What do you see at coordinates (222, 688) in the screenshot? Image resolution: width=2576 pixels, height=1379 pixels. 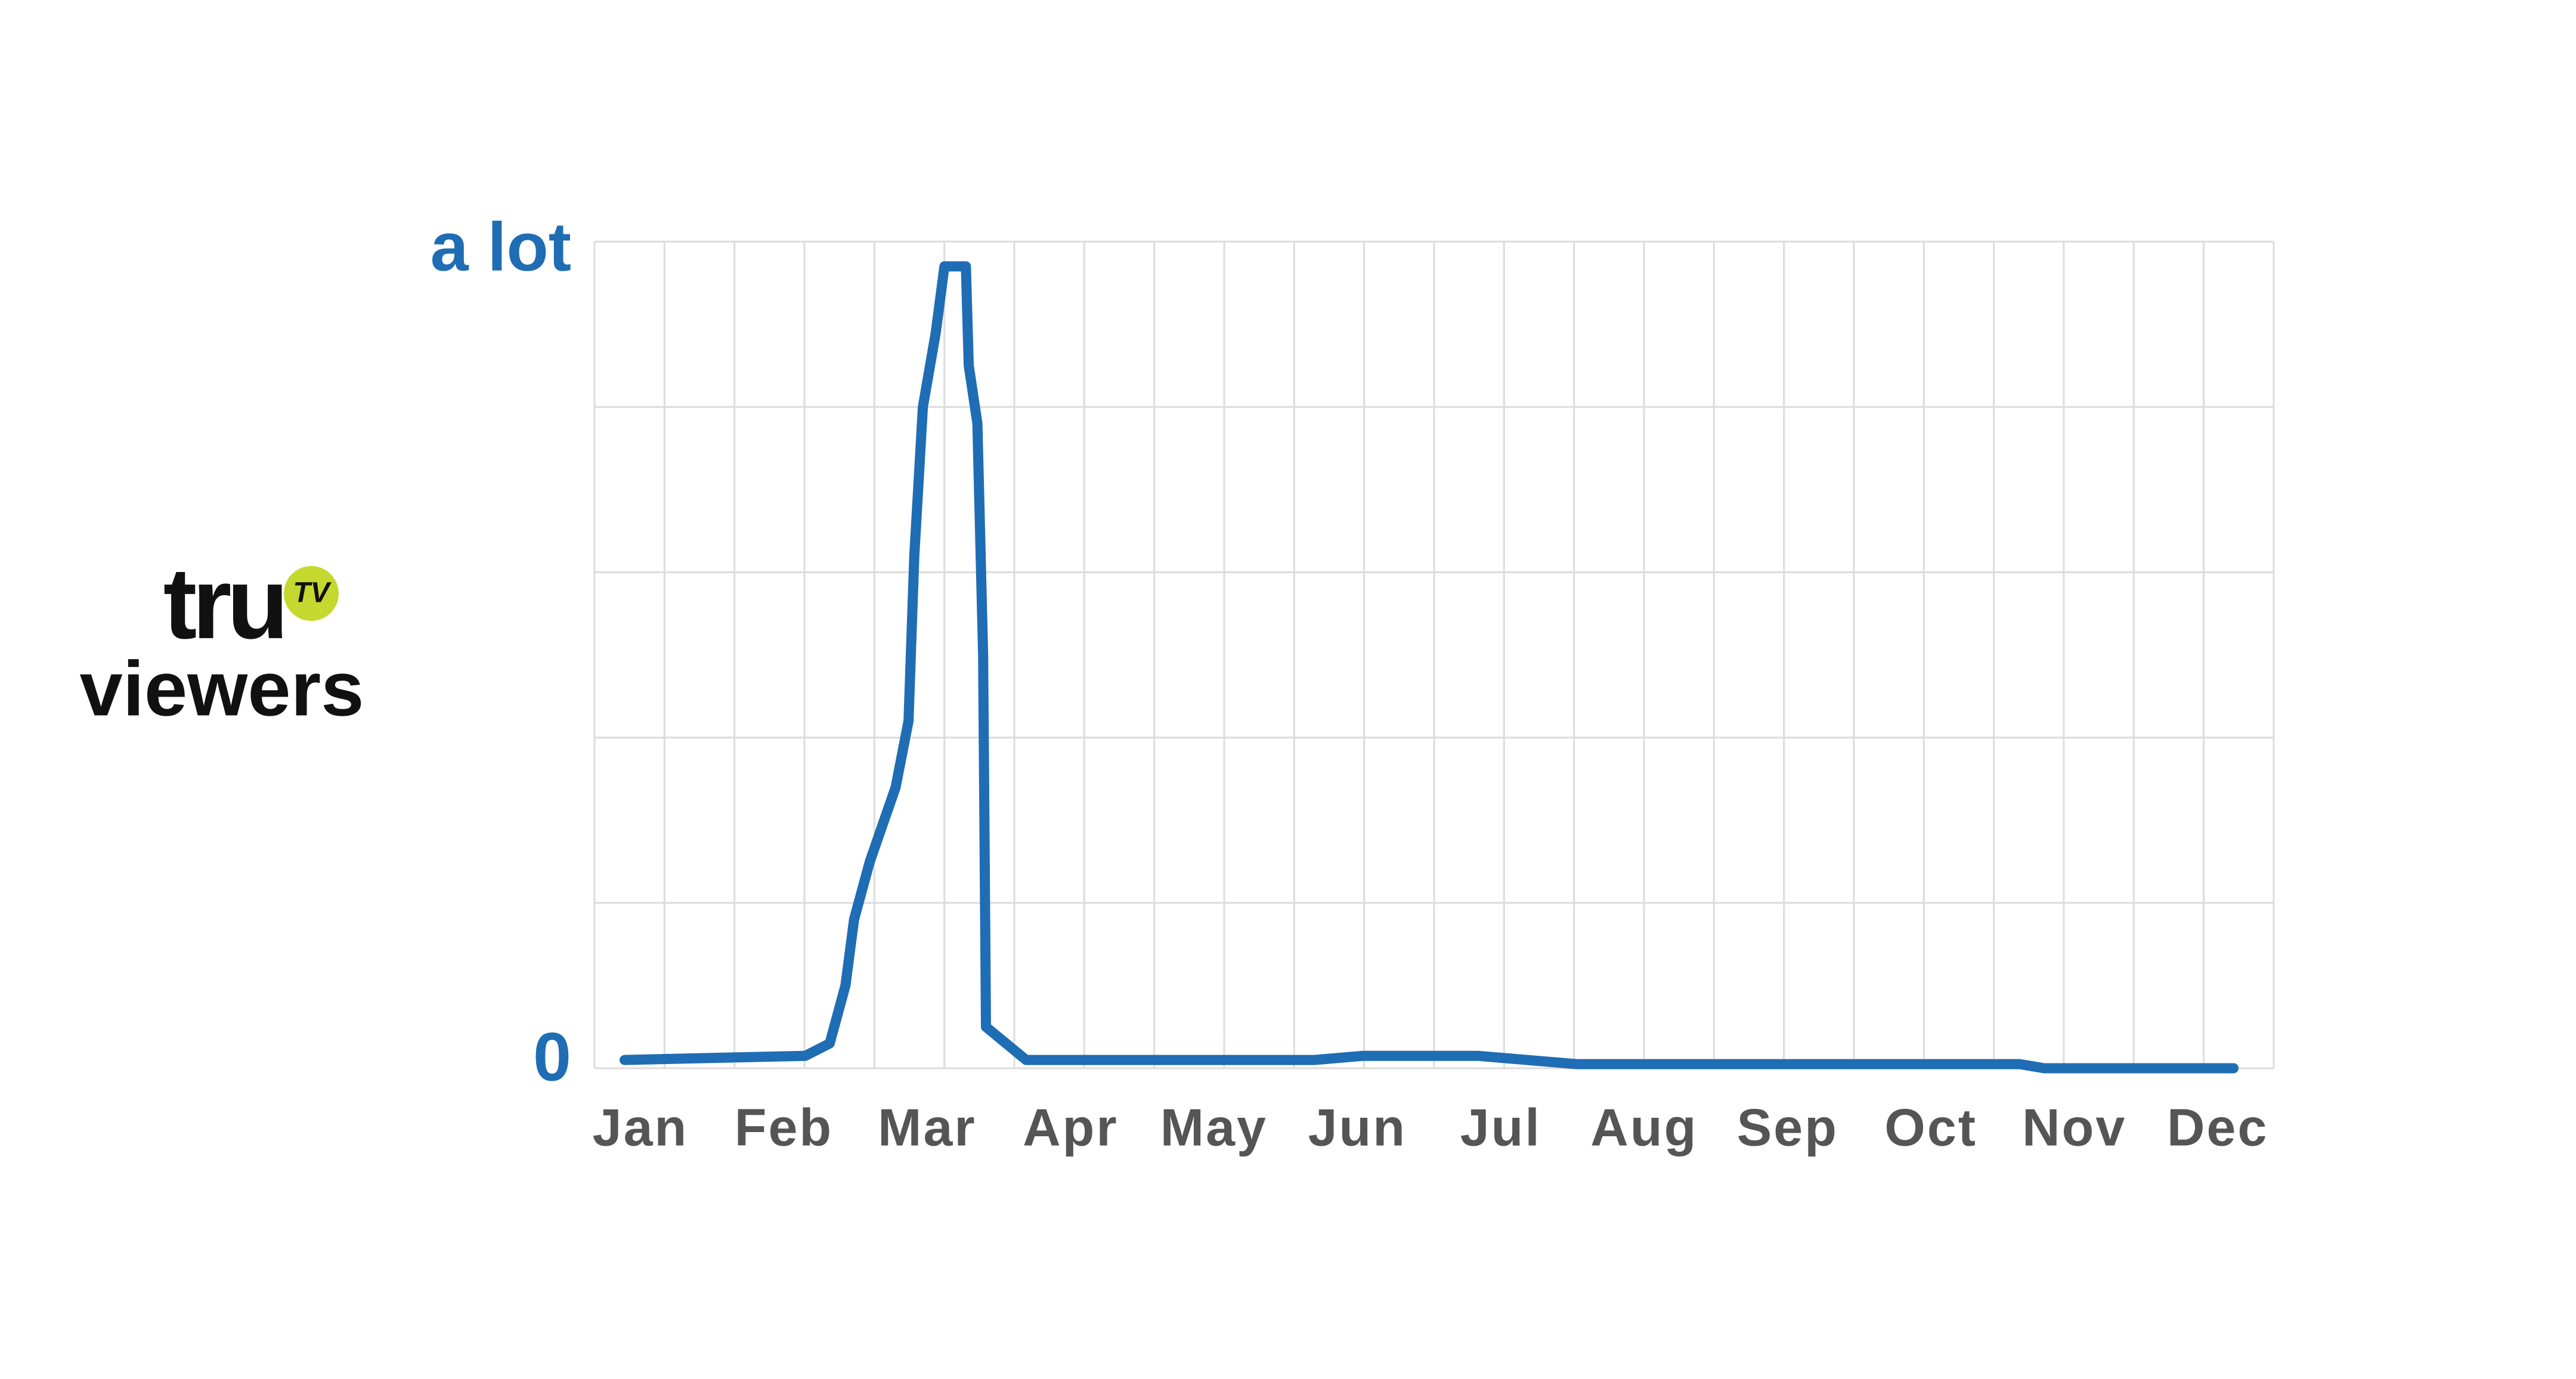 I see `y-axis-label: viewers` at bounding box center [222, 688].